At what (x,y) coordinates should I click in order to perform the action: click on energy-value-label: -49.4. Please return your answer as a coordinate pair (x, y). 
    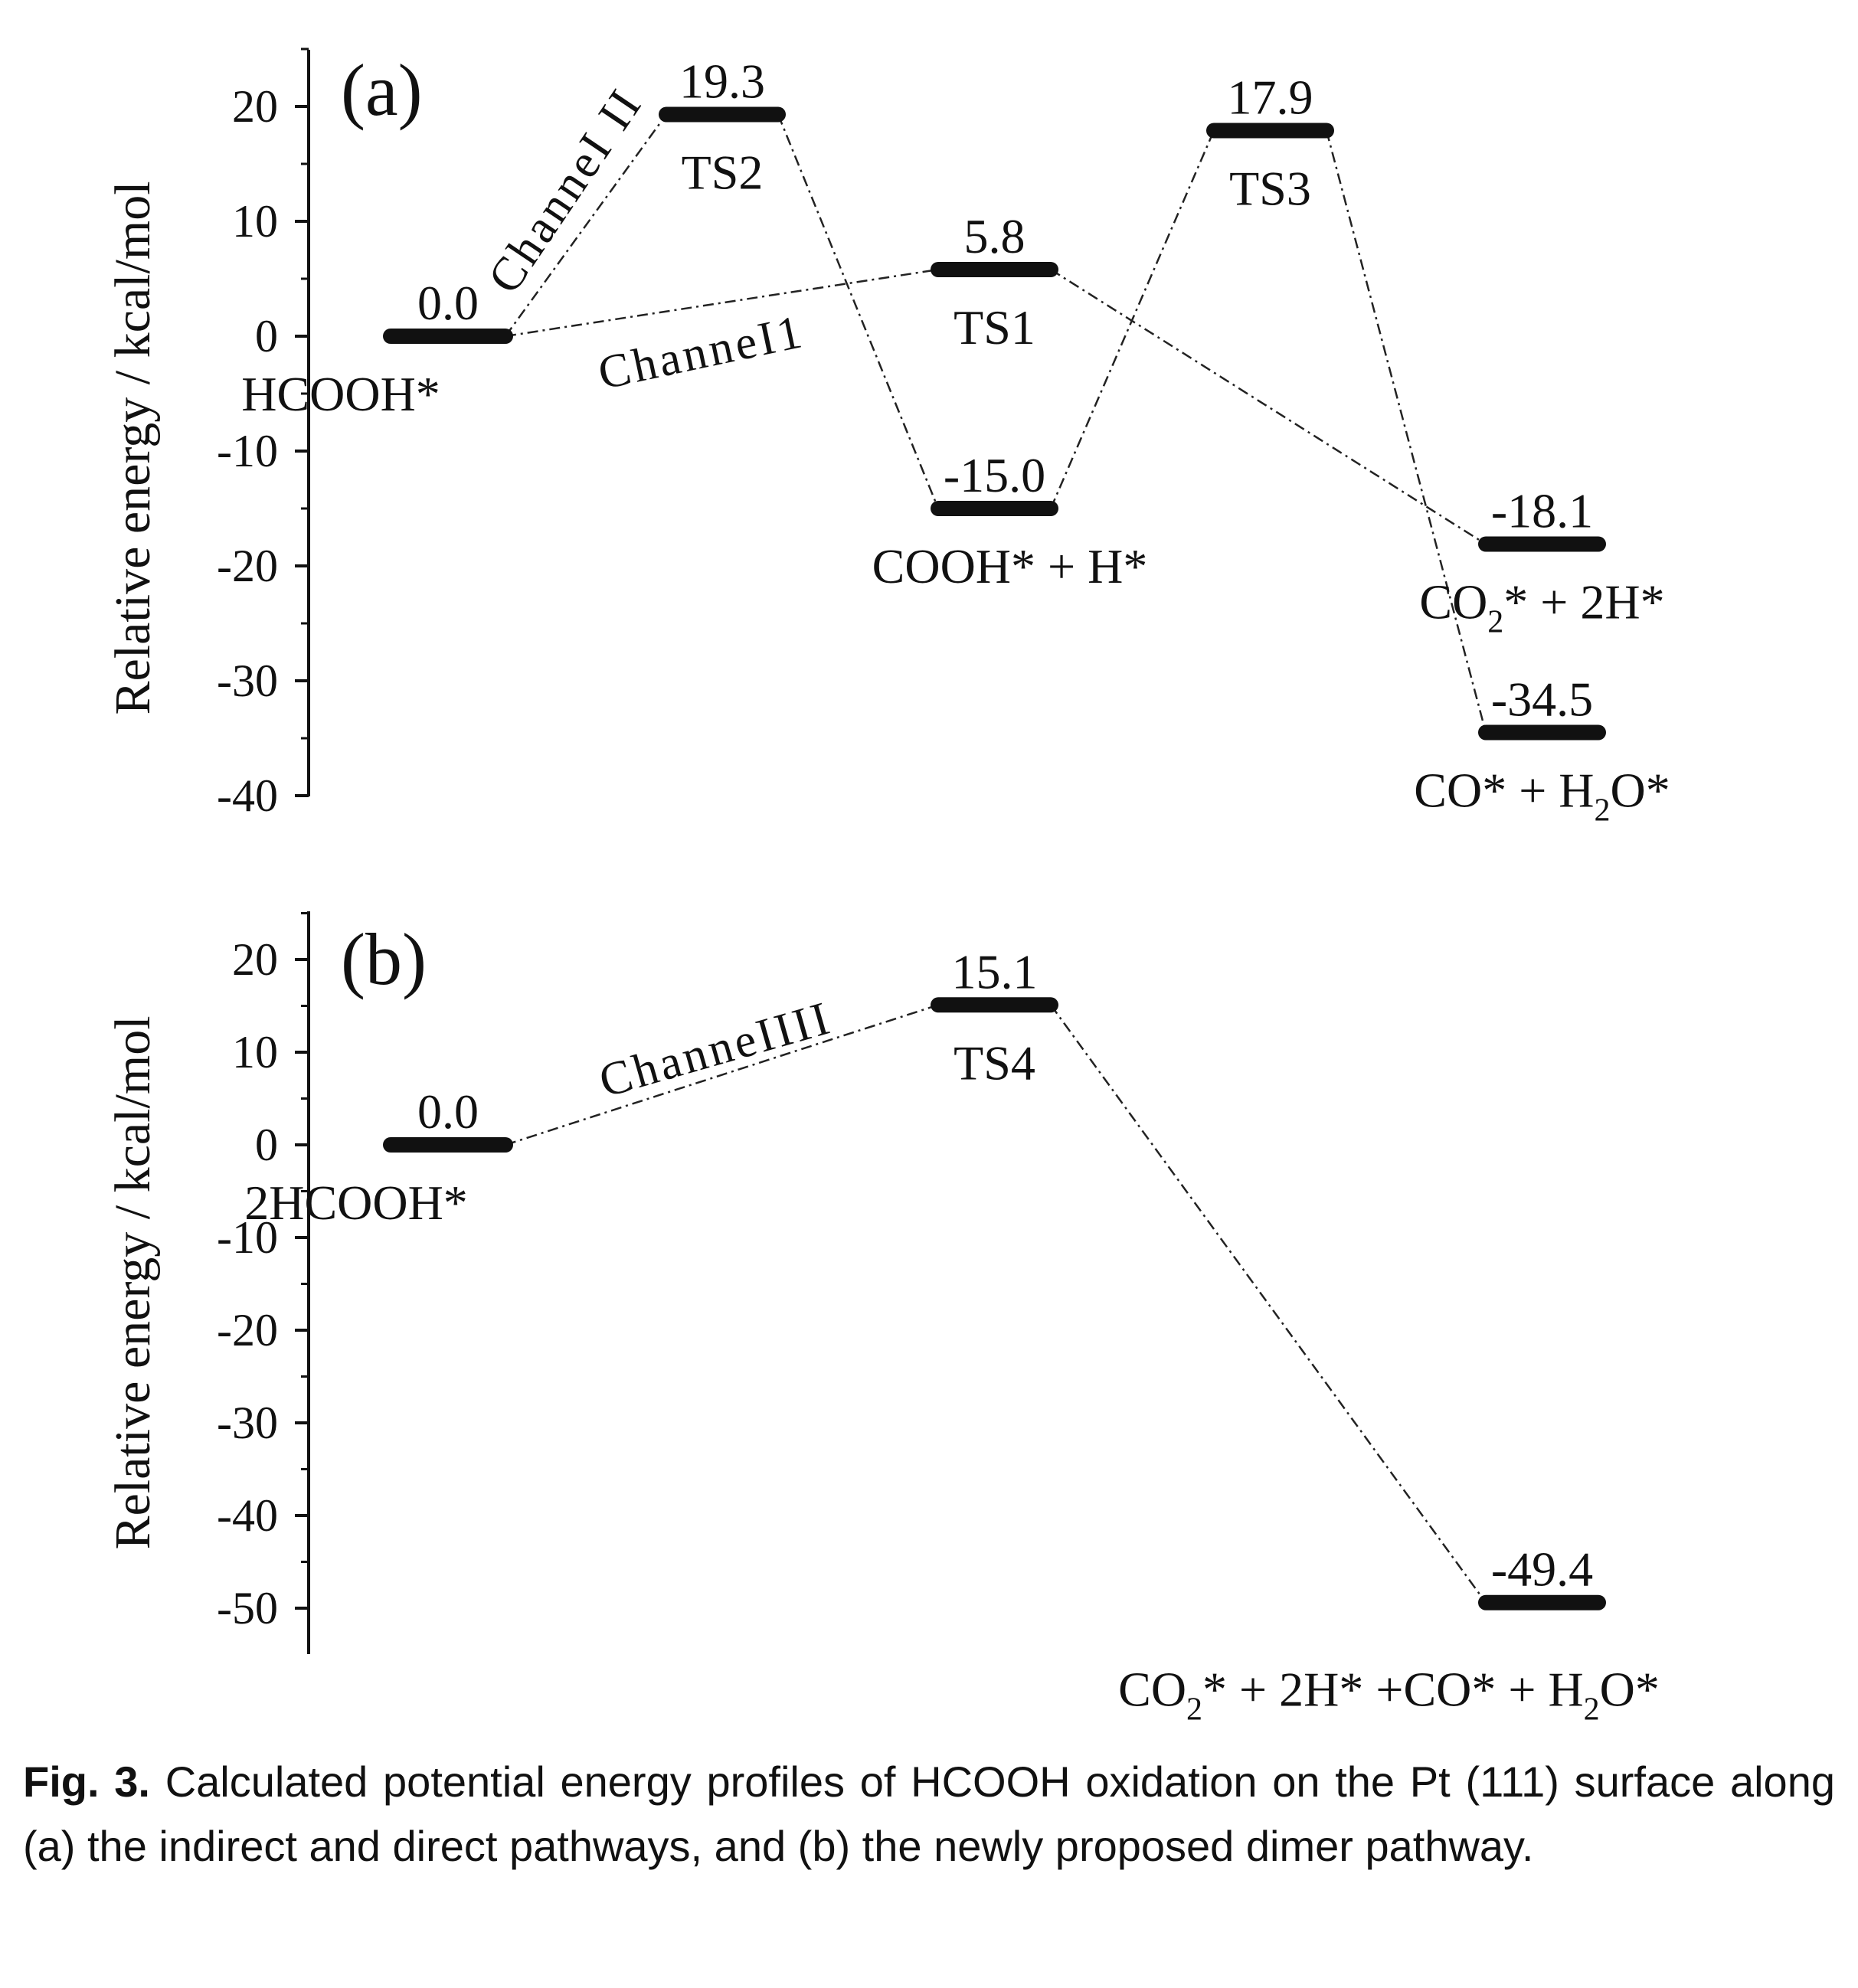
    Looking at the image, I should click on (1542, 1569).